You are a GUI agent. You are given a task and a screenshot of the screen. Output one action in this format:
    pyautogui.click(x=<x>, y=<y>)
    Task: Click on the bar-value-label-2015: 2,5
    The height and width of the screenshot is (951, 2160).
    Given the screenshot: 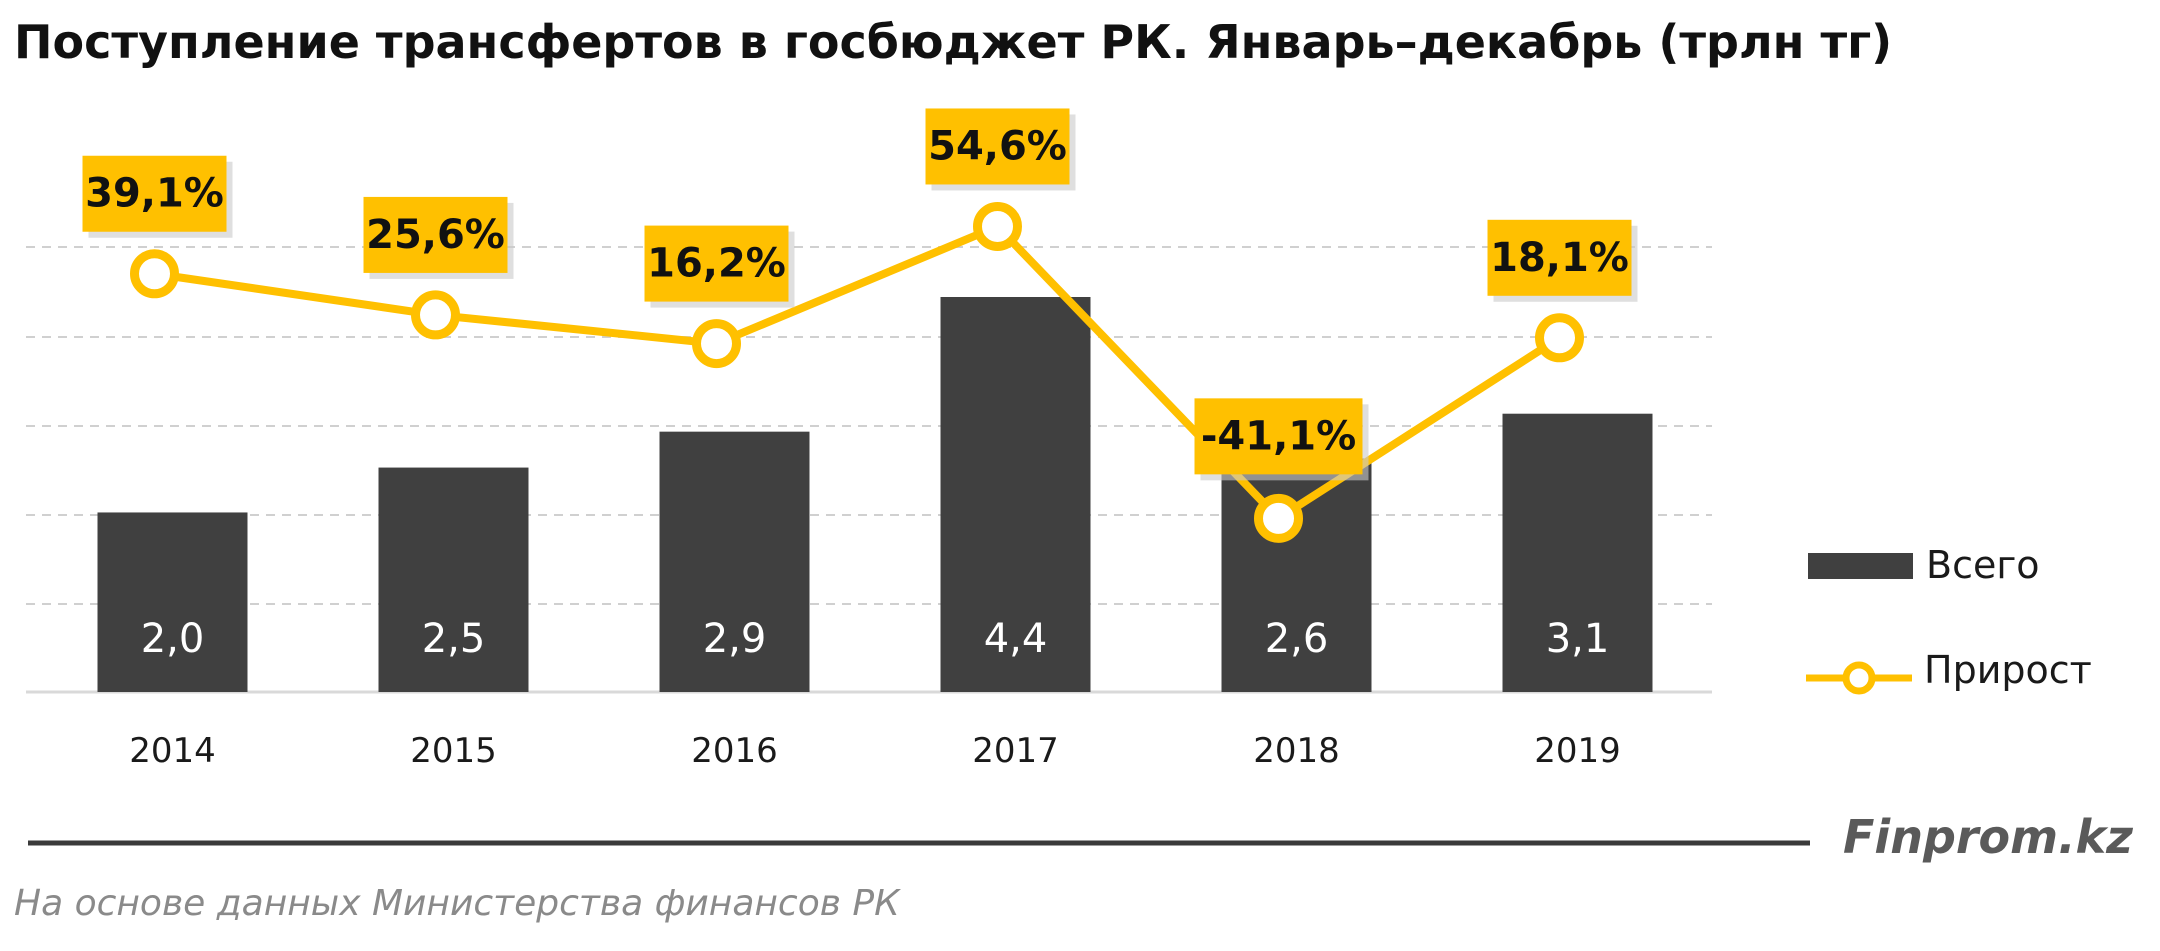 What is the action you would take?
    pyautogui.click(x=454, y=639)
    